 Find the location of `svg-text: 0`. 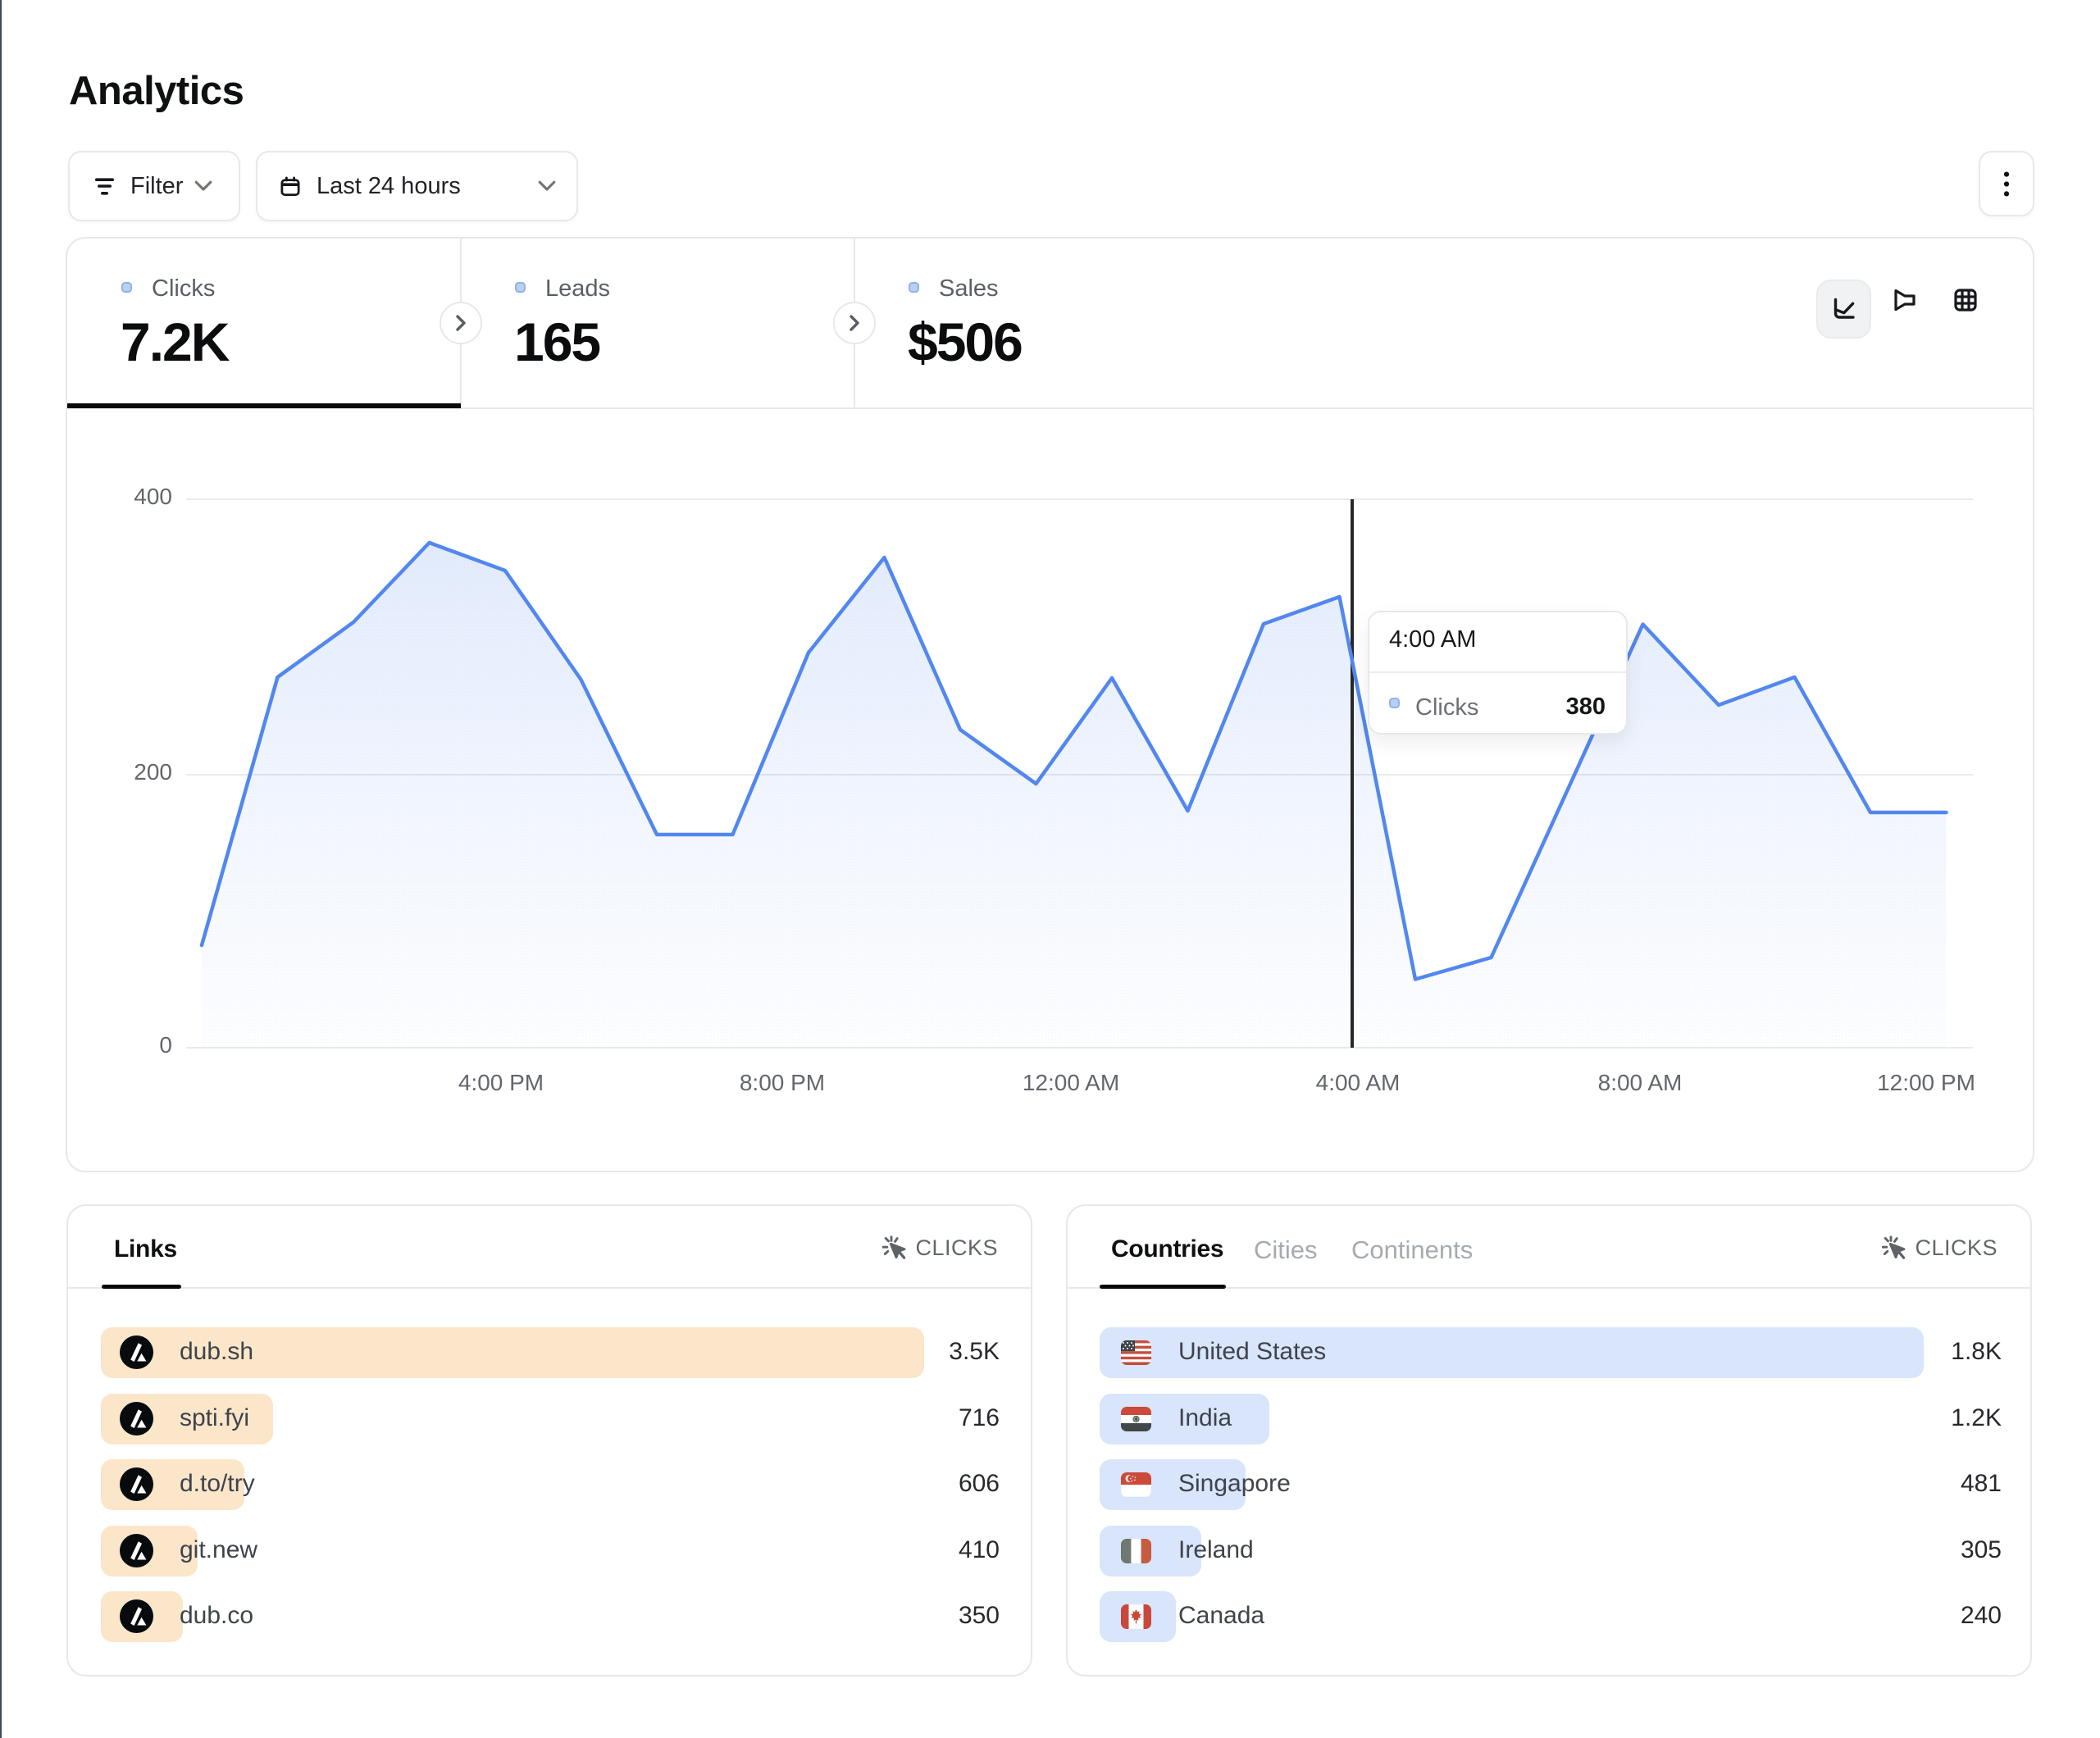

svg-text: 0 is located at coordinates (165, 1045).